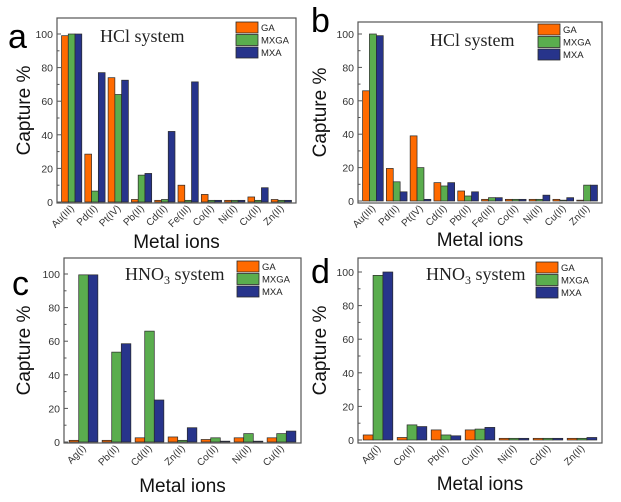 This screenshot has height=502, width=621. Describe the element at coordinates (20, 284) in the screenshot. I see `panel-letter: c` at that location.